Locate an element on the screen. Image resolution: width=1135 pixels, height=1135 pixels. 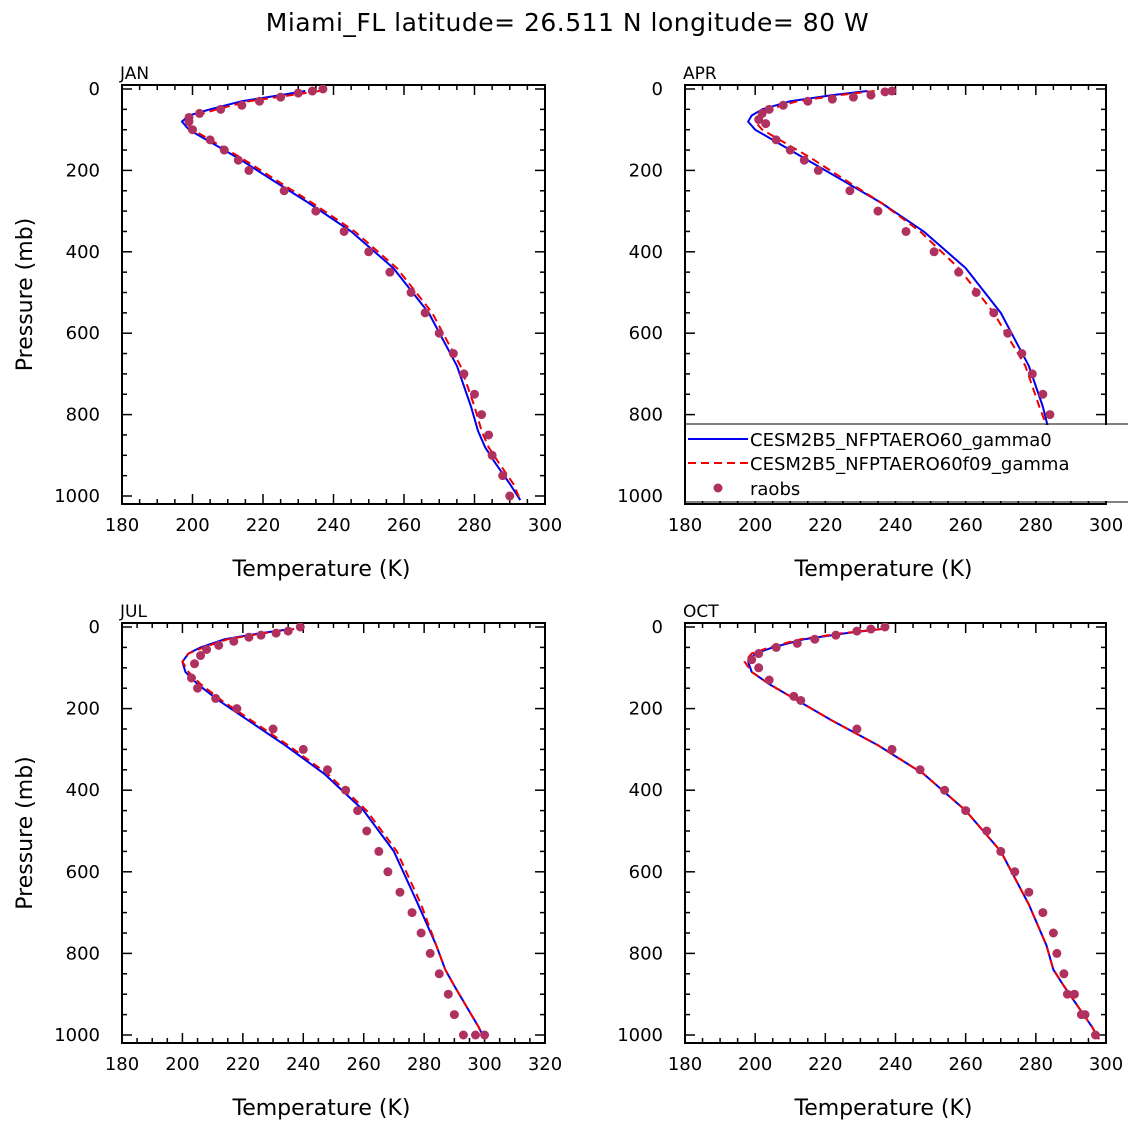
series-line-model-f09 is located at coordinates (353, 295).